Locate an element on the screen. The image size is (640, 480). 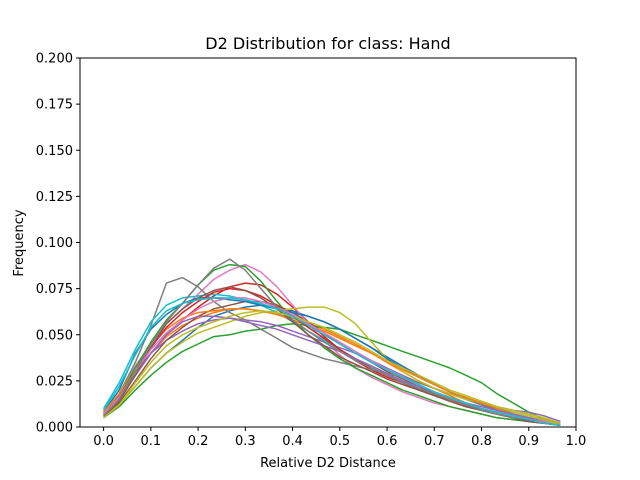
x-tick-label: 0.5 is located at coordinates (339, 441).